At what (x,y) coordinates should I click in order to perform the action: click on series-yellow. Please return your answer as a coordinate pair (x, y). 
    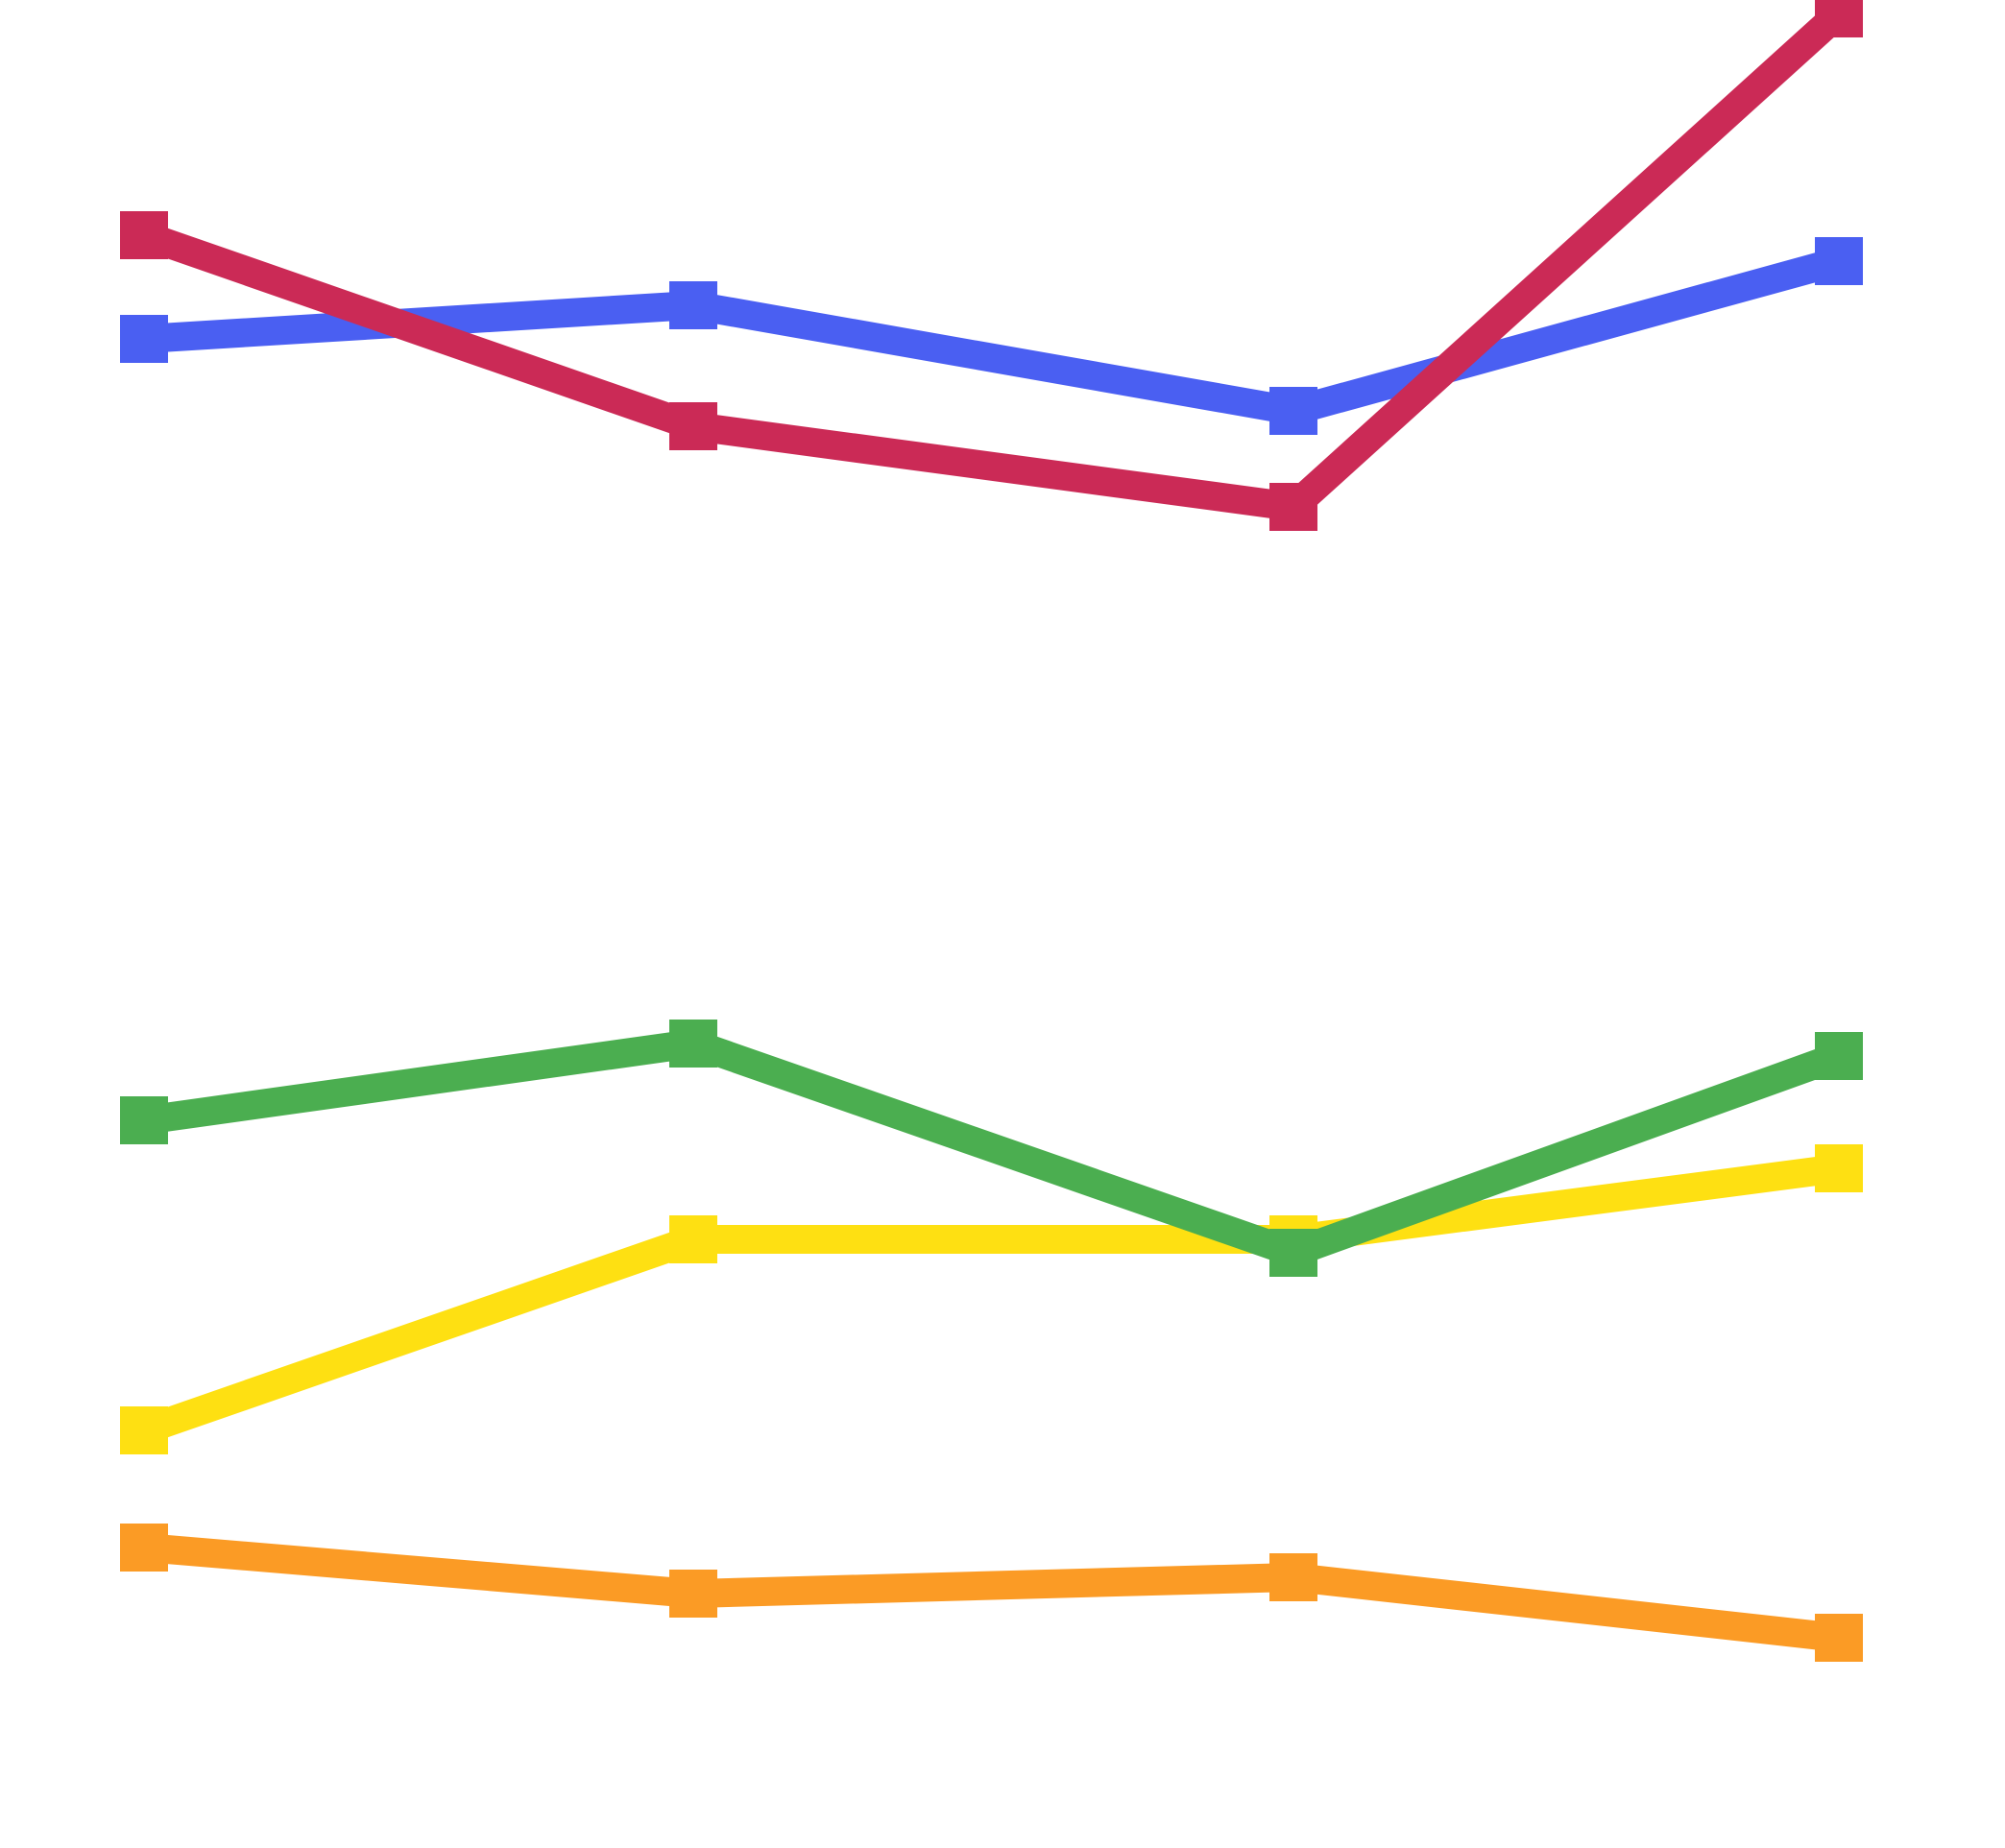
    Looking at the image, I should click on (992, 1299).